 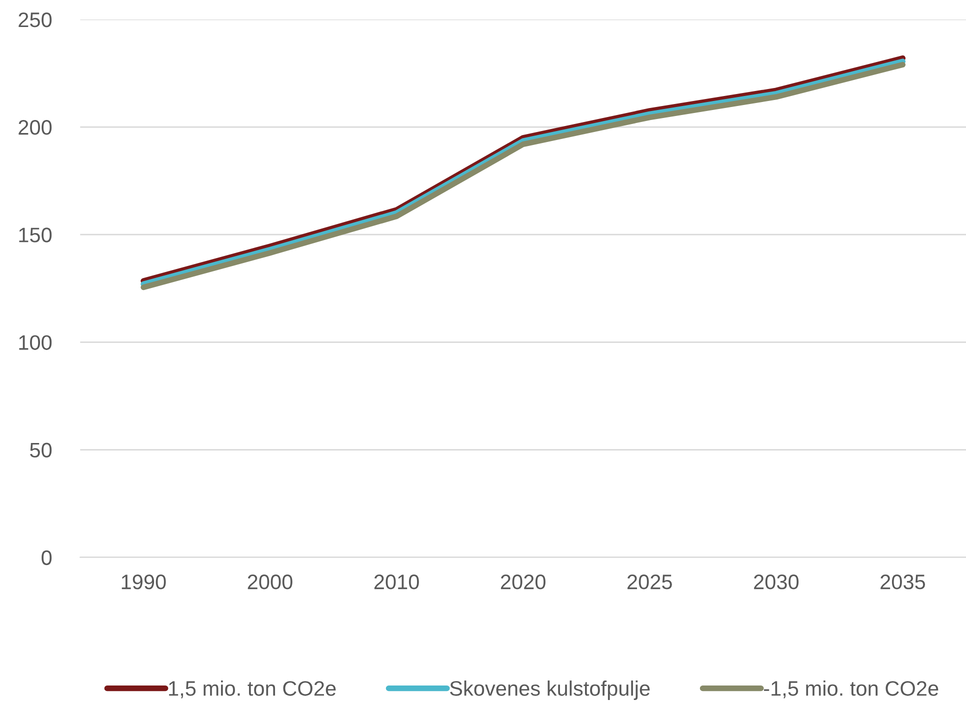 What do you see at coordinates (270, 582) in the screenshot?
I see `x-tick-label: 2000` at bounding box center [270, 582].